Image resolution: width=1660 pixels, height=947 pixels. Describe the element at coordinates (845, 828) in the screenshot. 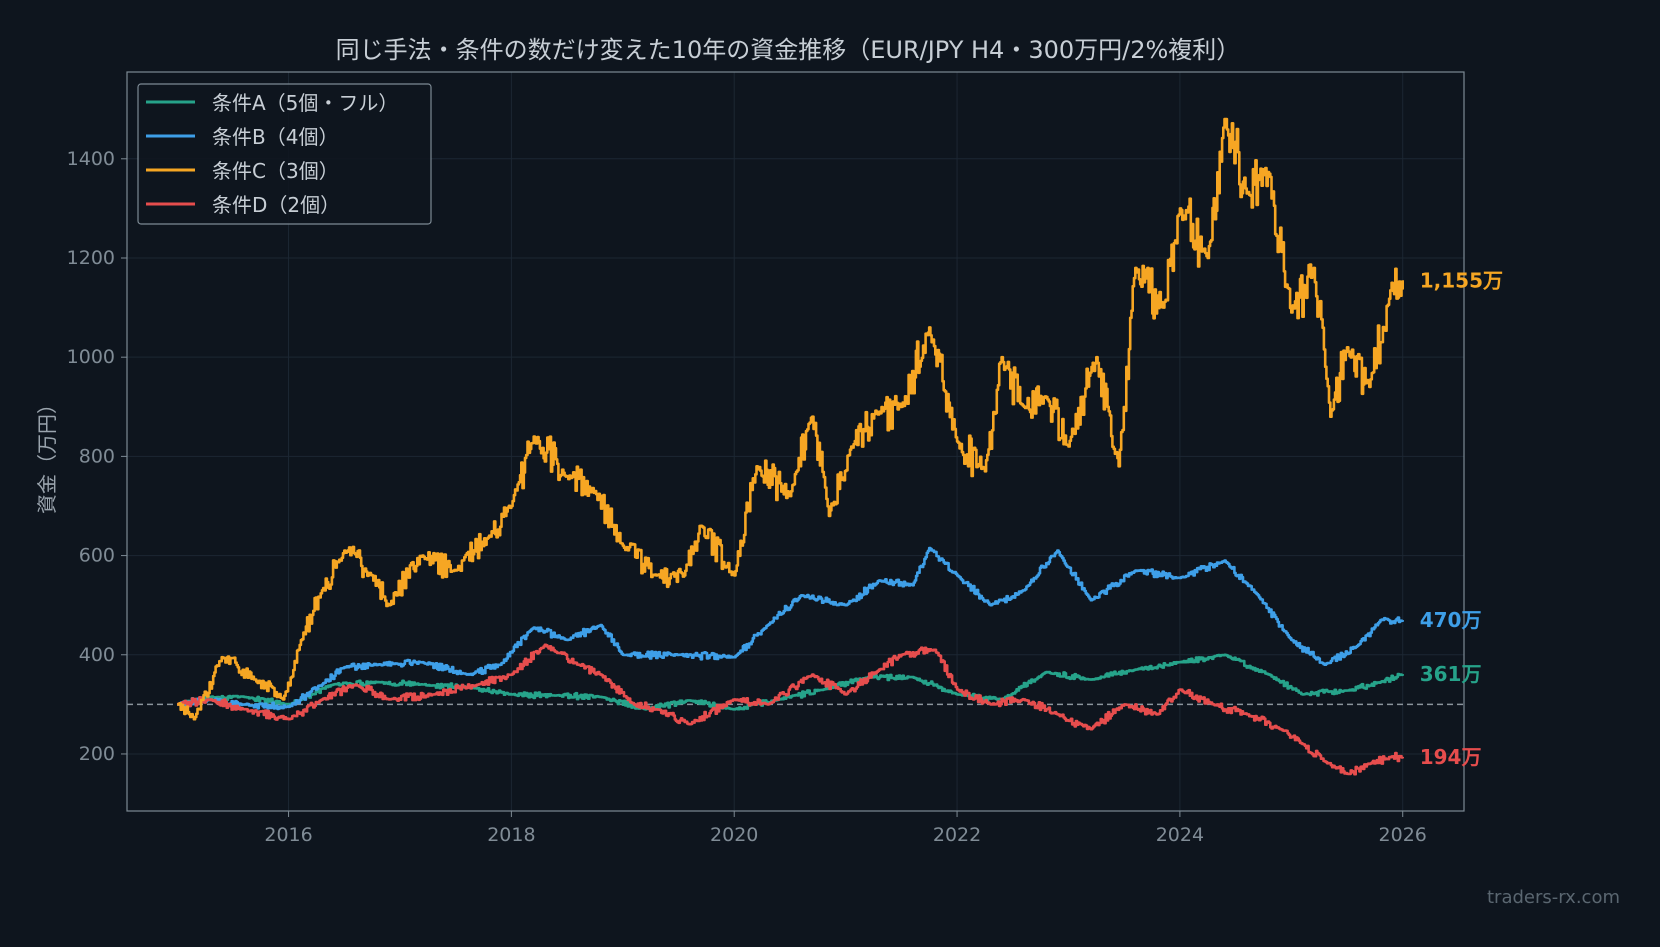

I see `x-axis-ticks: 2016 2018 2020 2022 2024 2026` at that location.